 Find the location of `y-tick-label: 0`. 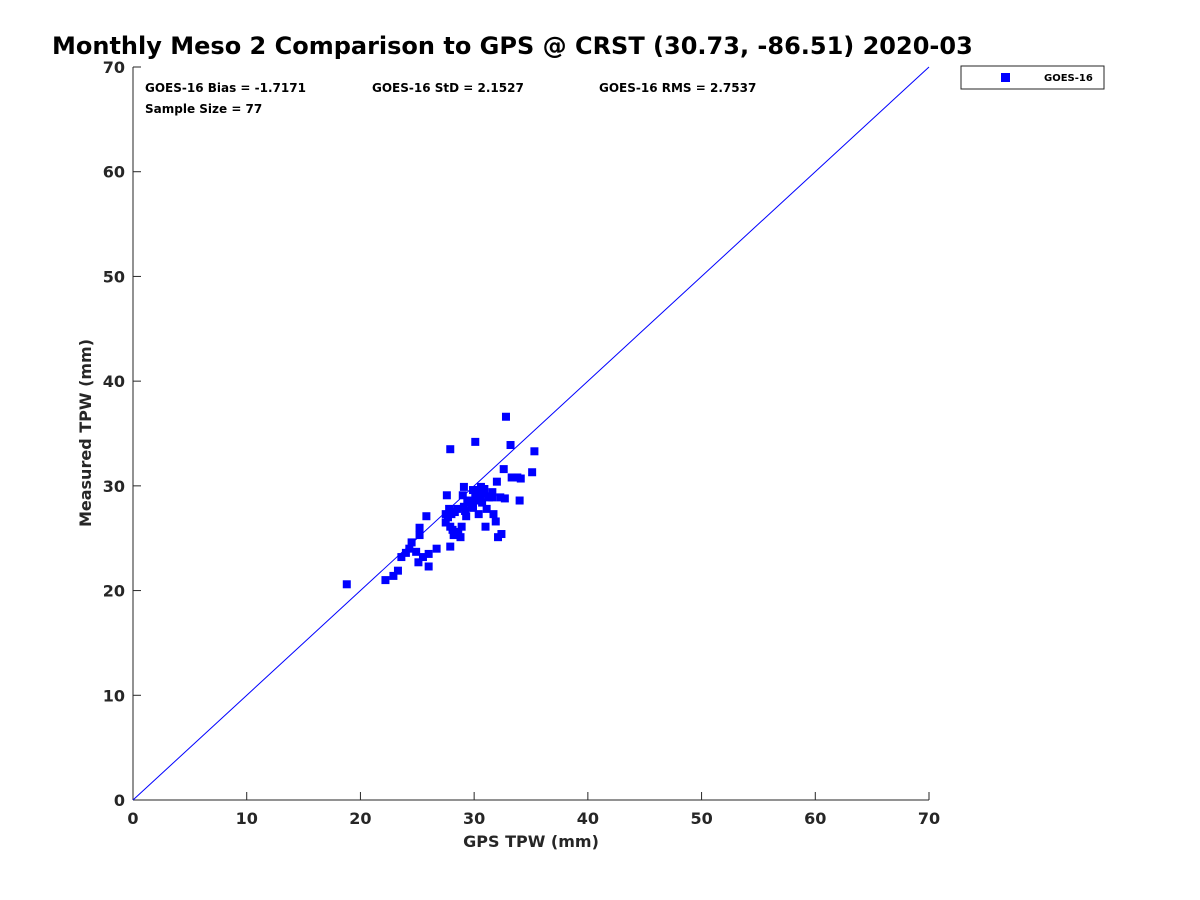

y-tick-label: 0 is located at coordinates (119, 800).